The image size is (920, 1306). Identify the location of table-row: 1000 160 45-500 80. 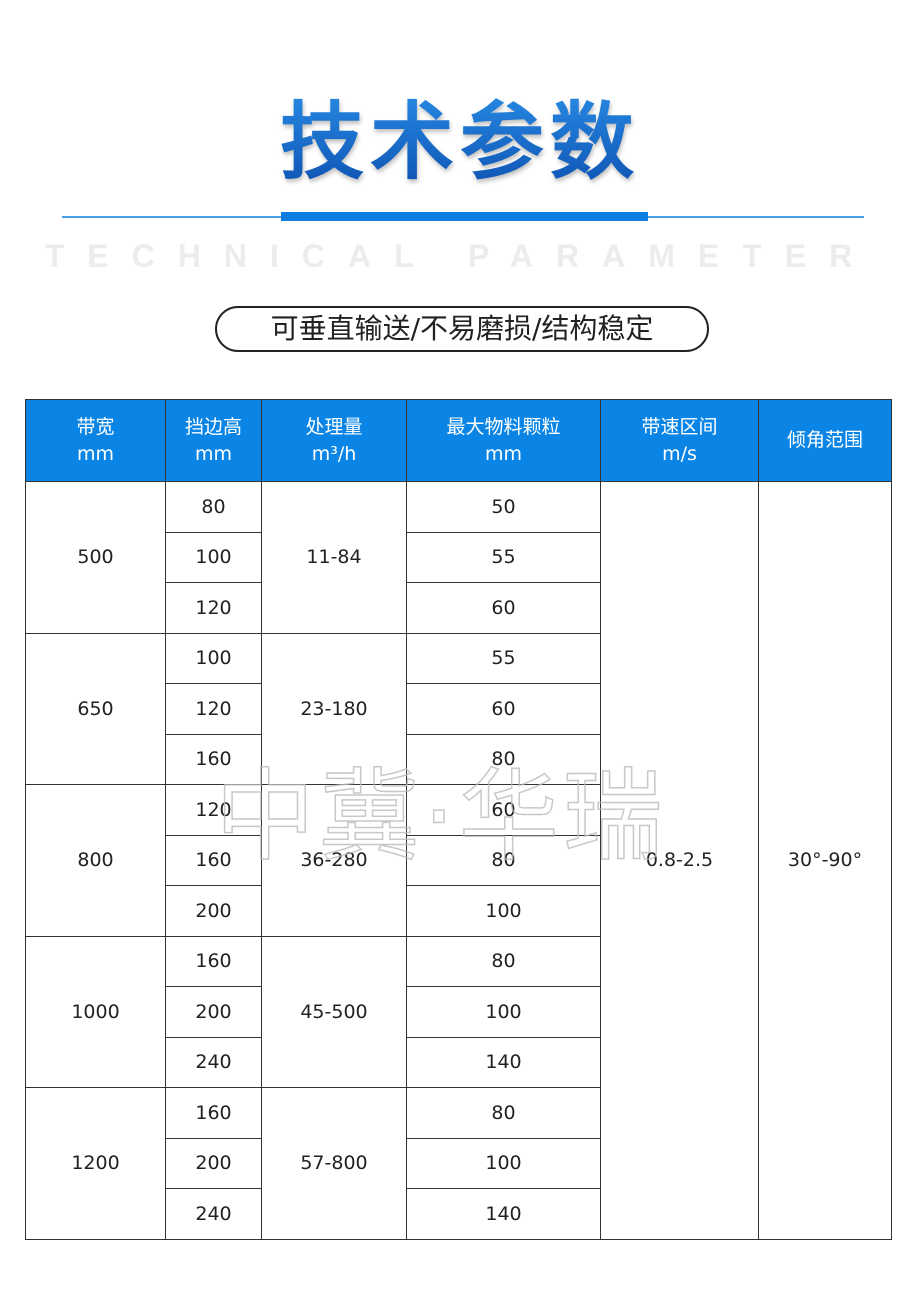
(458, 1011).